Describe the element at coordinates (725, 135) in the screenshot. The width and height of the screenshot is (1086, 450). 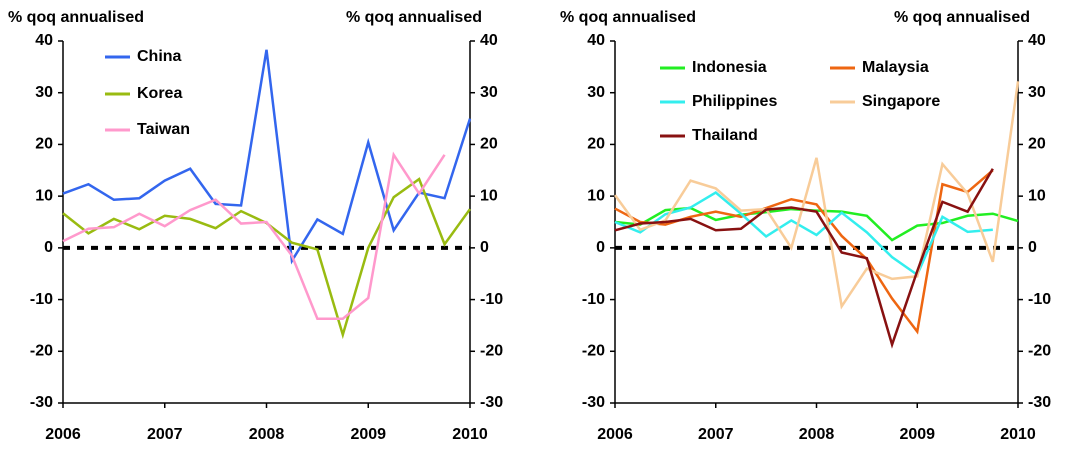
I see `legend-label: Thailand` at that location.